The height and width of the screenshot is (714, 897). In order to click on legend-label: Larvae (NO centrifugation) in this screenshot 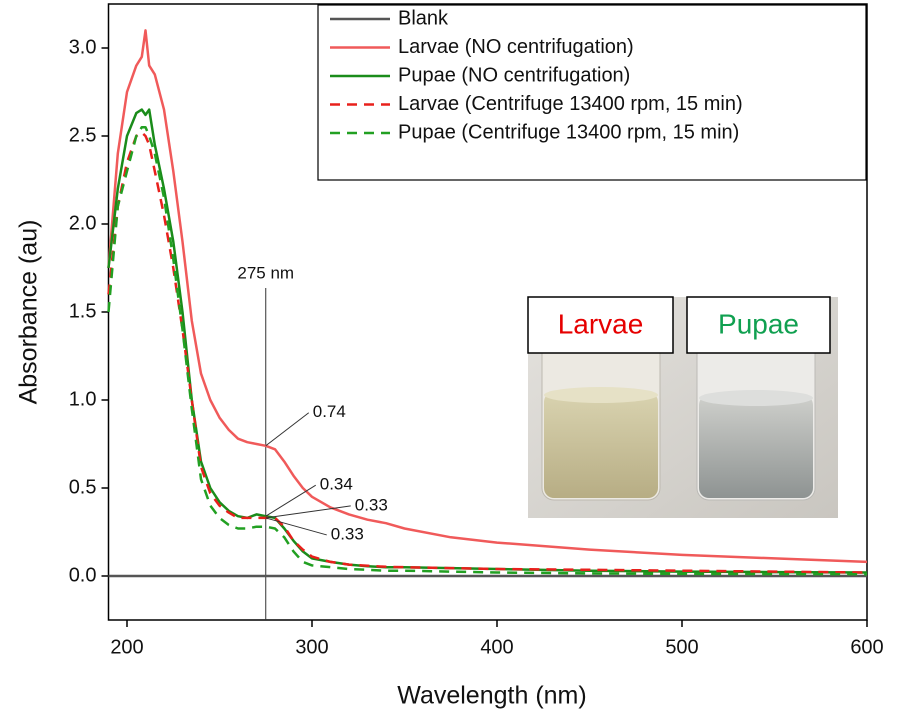, I will do `click(516, 47)`.